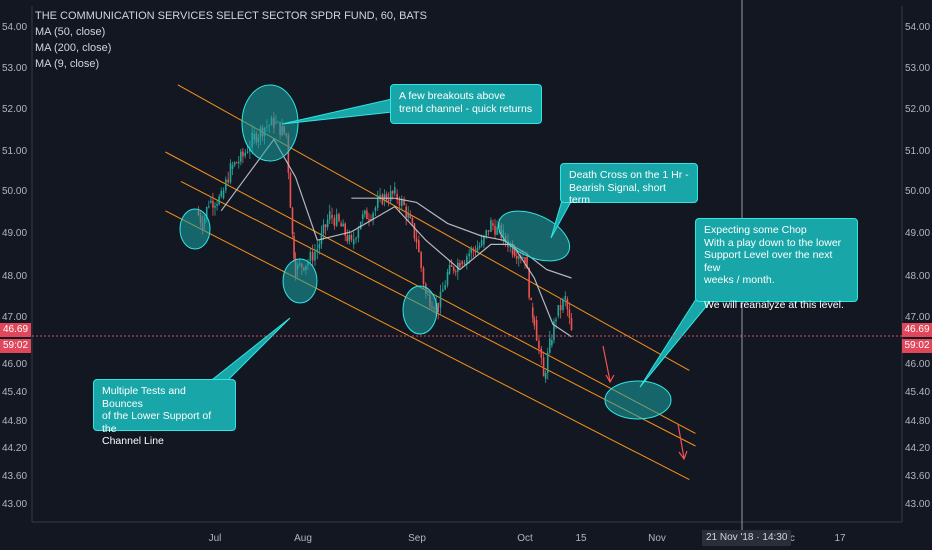 The height and width of the screenshot is (550, 932). Describe the element at coordinates (300, 281) in the screenshot. I see `ellipse-july-bounce` at that location.